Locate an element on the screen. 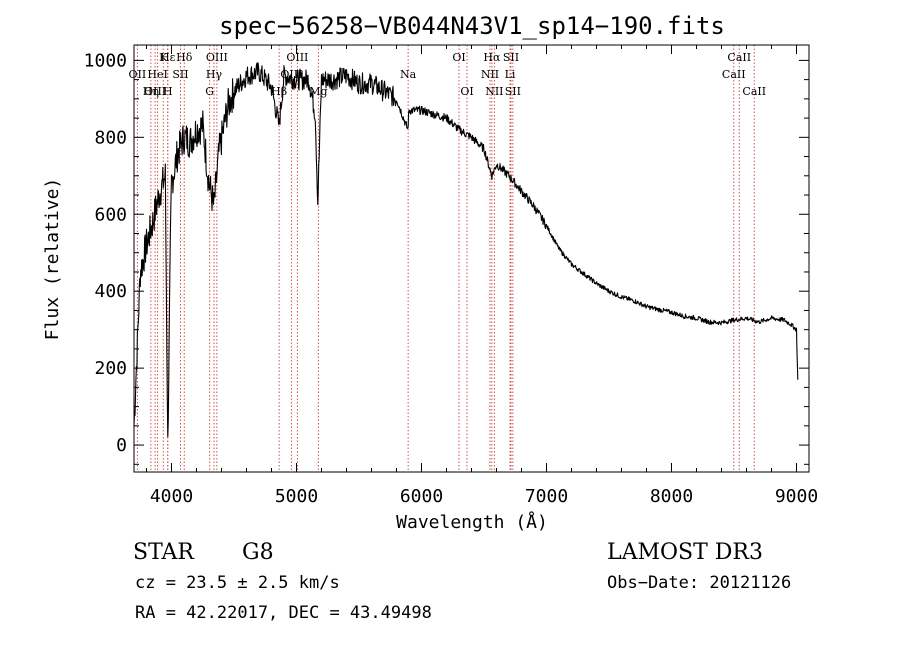  spectral-line-label: Hε is located at coordinates (168, 57).